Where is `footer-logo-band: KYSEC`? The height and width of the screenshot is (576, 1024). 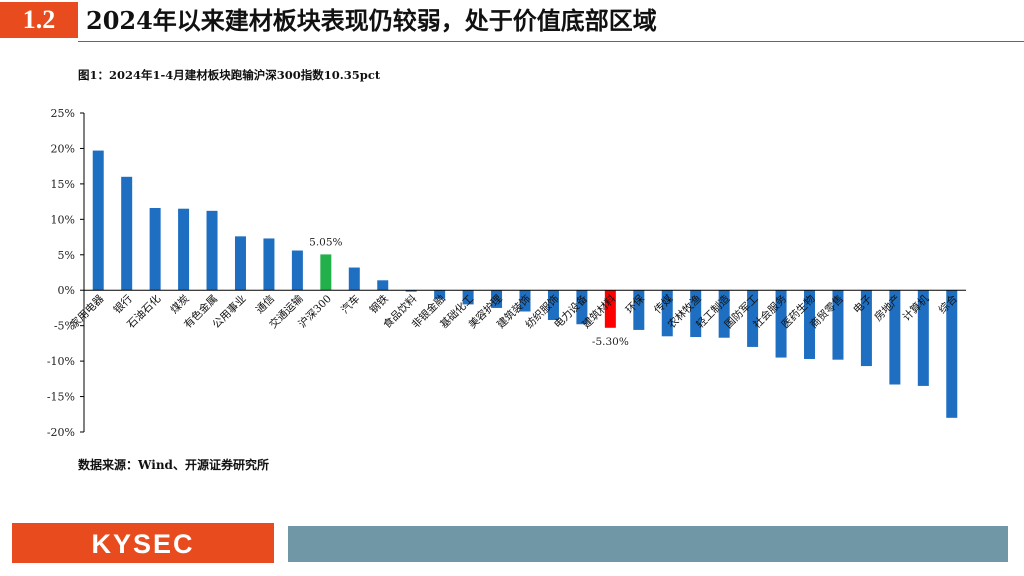 footer-logo-band: KYSEC is located at coordinates (143, 543).